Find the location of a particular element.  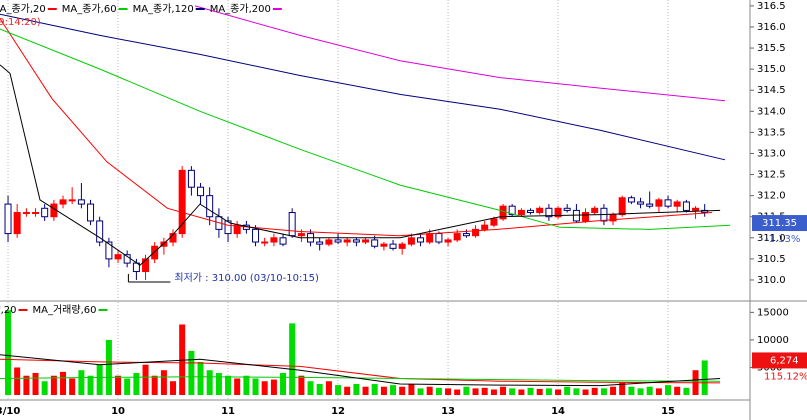

annotation: 최저가 : 310.00 (03/10-10:15) is located at coordinates (246, 278).